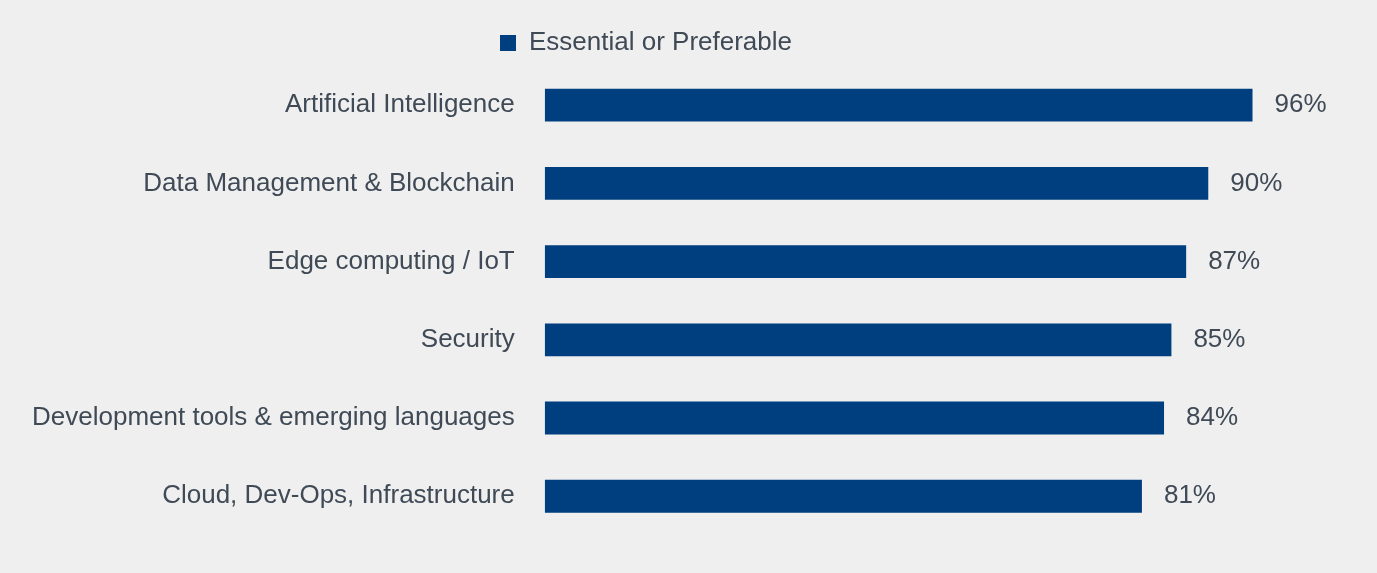 The image size is (1377, 573). Describe the element at coordinates (273, 416) in the screenshot. I see `y-tick-label: Development tools & emerging languages` at that location.